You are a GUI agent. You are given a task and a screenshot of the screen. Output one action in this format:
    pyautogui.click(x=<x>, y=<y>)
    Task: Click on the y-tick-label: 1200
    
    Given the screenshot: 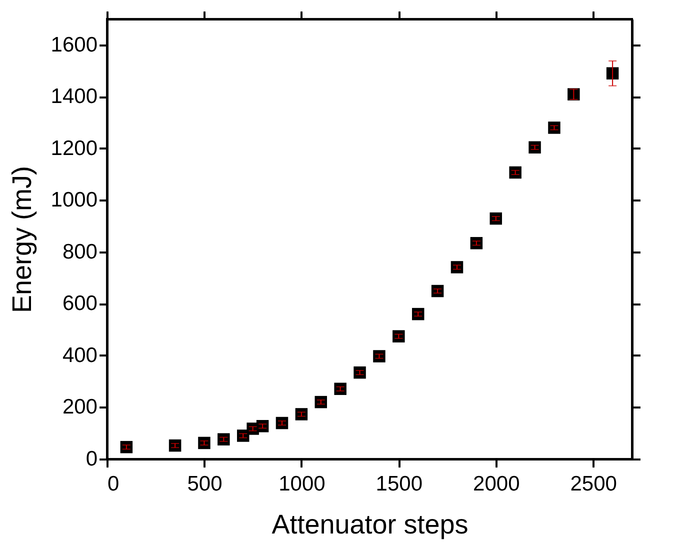 What is the action you would take?
    pyautogui.click(x=74, y=148)
    